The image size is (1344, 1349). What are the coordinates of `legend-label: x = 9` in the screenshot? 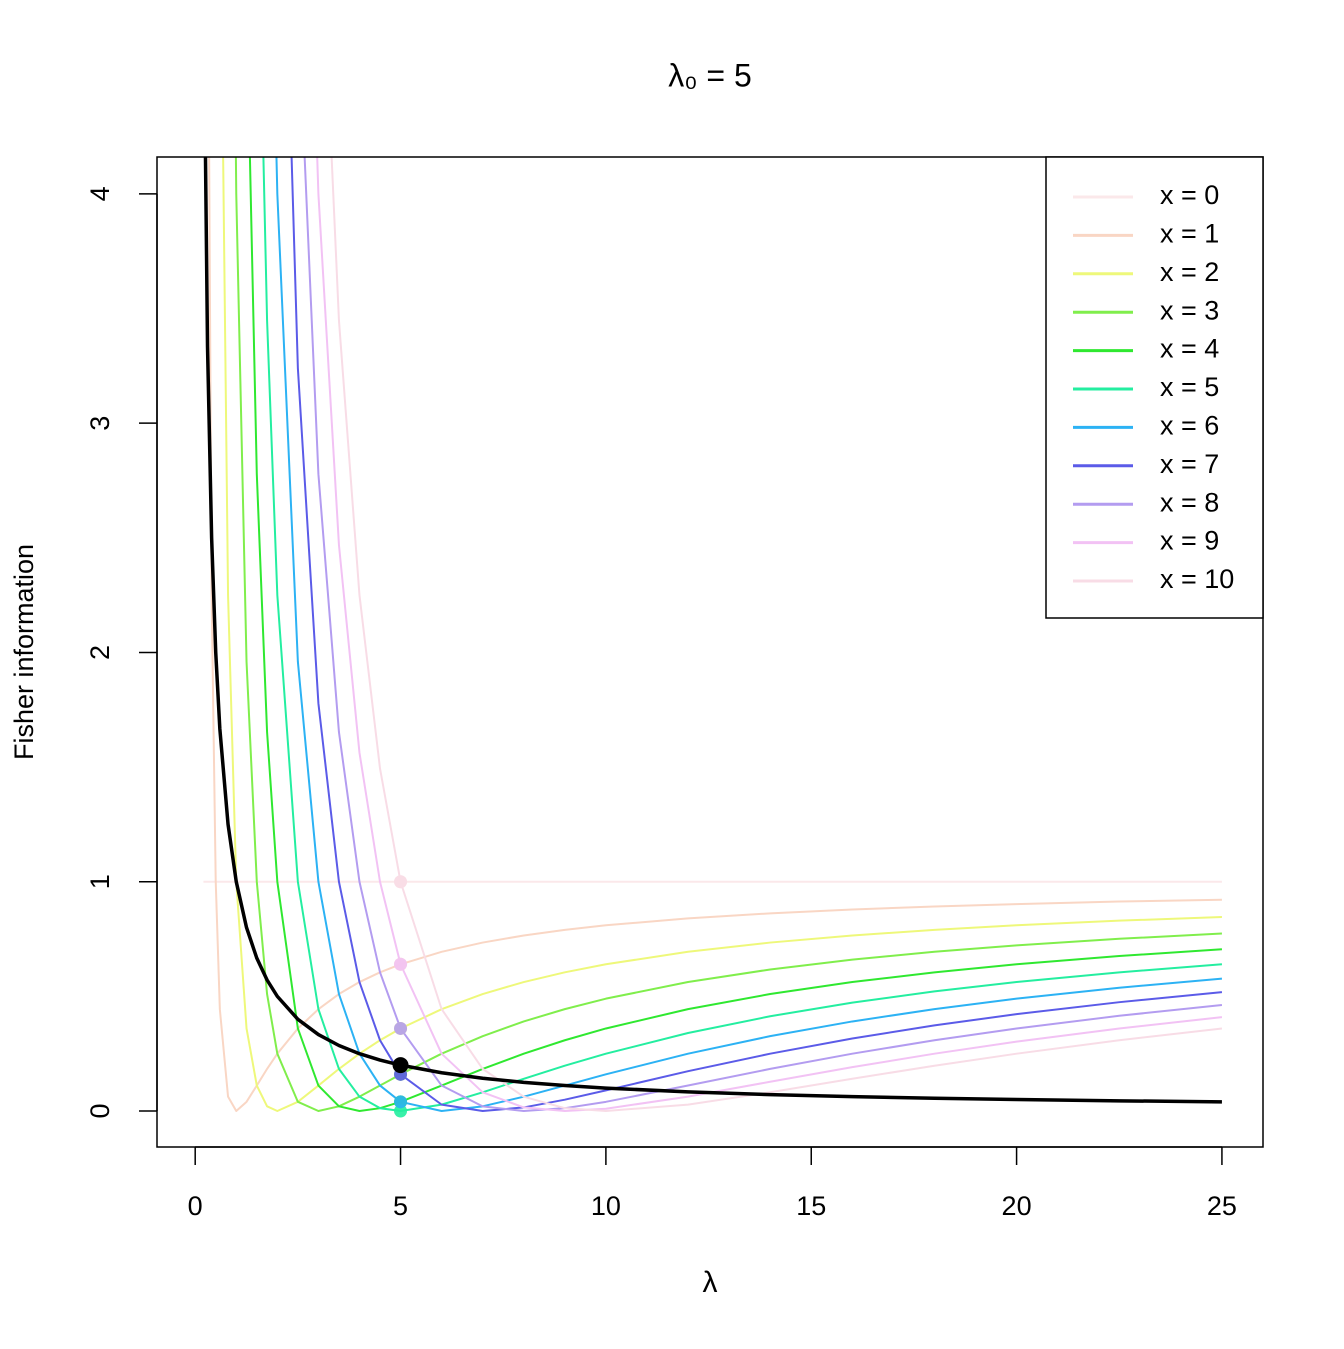 It's located at (1189, 541).